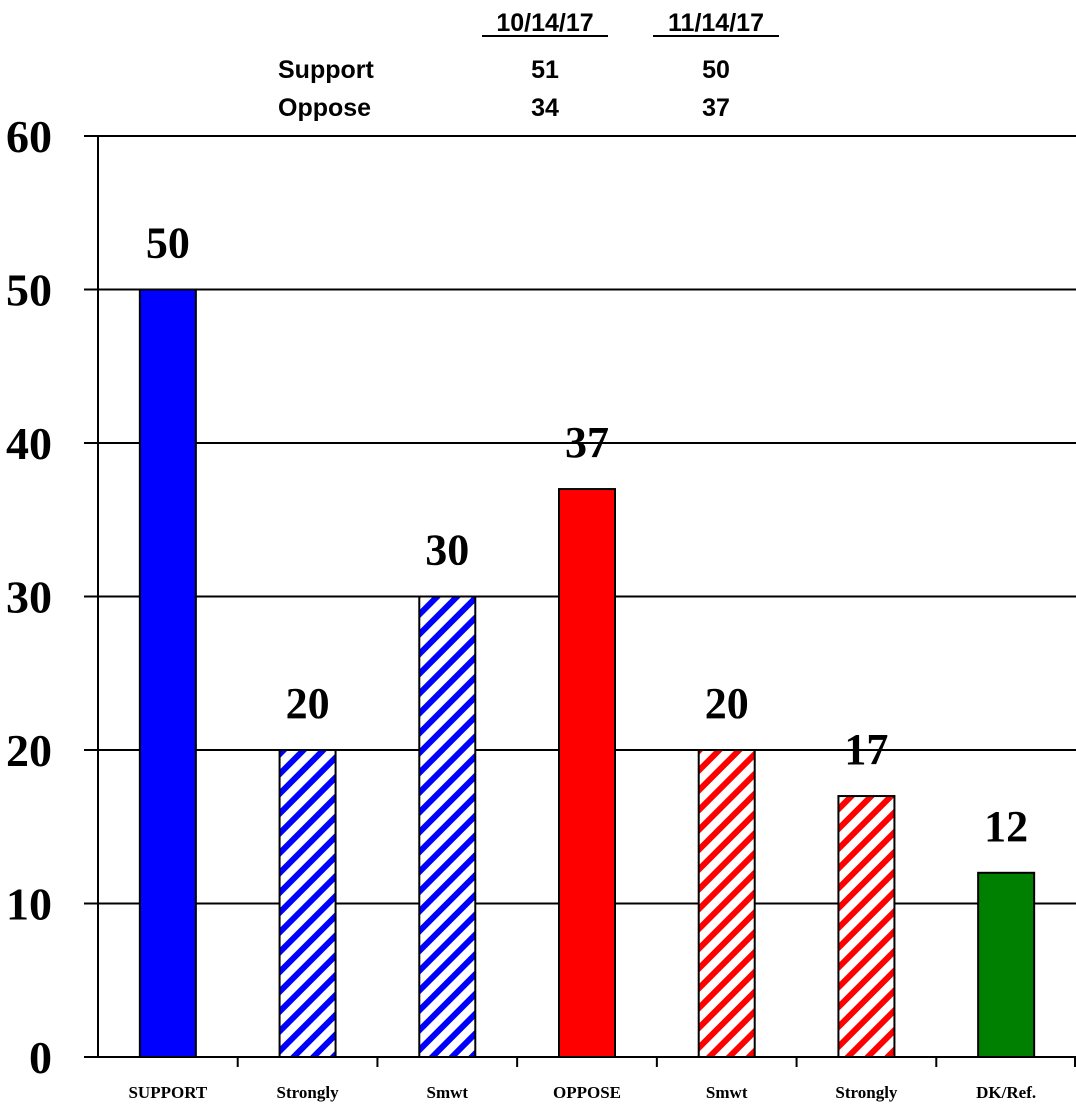 The image size is (1076, 1112). What do you see at coordinates (544, 23) in the screenshot?
I see `summary-column-header: 10/14/17` at bounding box center [544, 23].